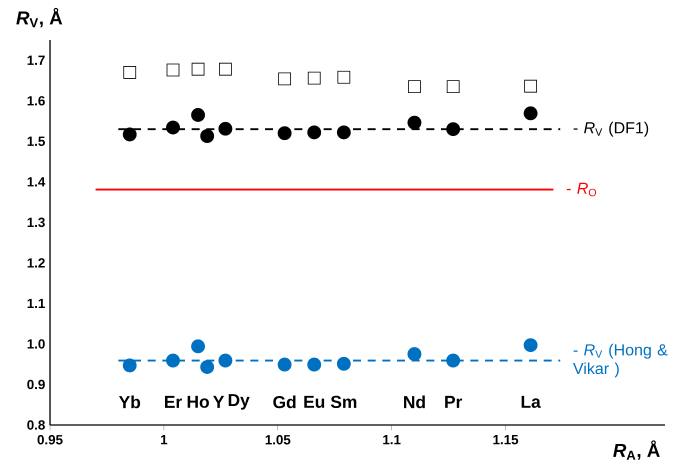  I want to click on series-label: - R$_{V}$ (DF1), so click(611, 129).